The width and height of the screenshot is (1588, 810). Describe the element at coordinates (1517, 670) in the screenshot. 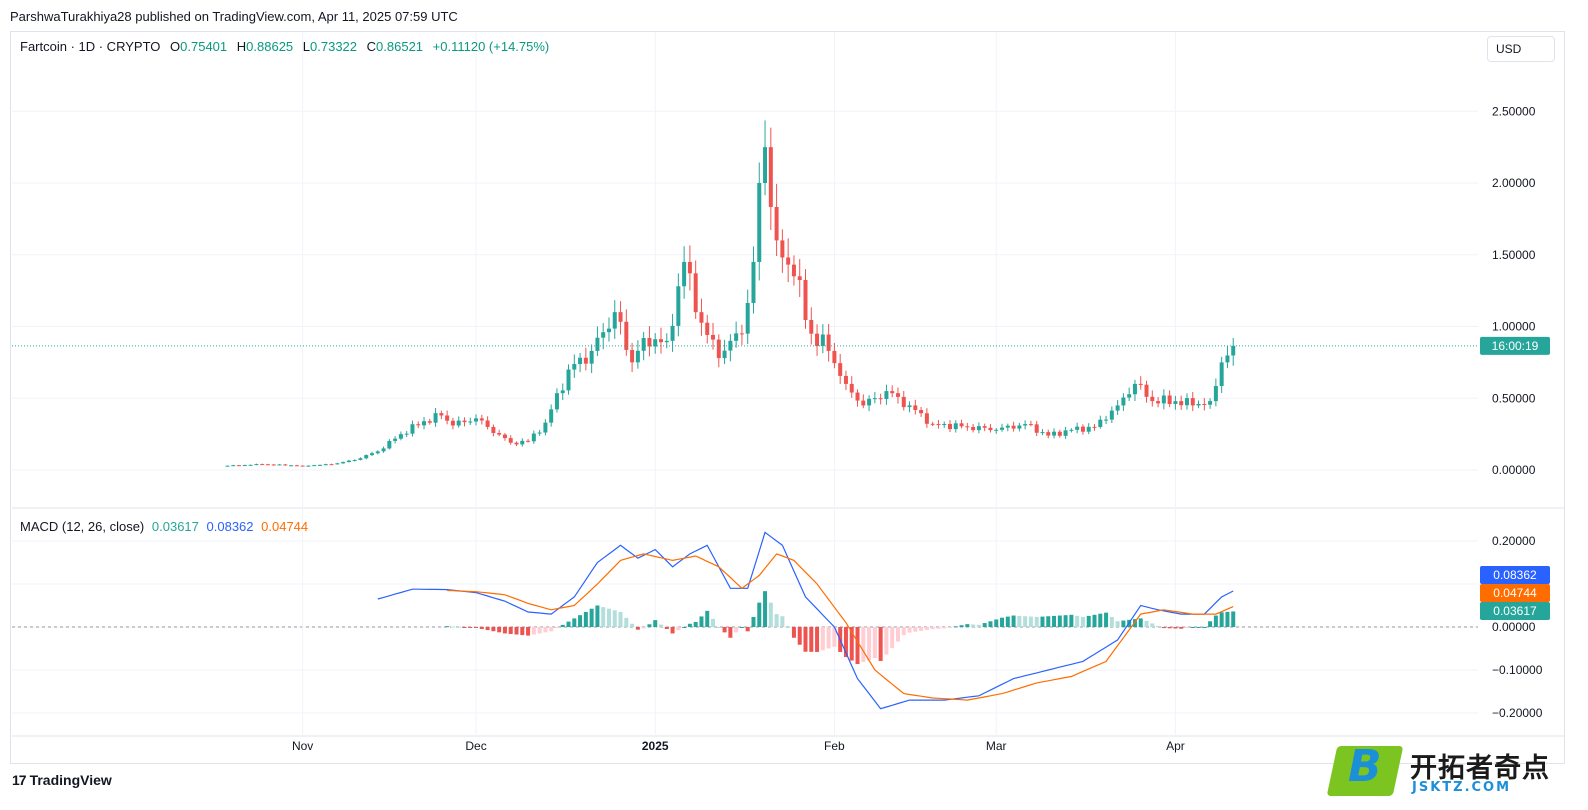

I see `macd-tick-label: −0.10000` at that location.